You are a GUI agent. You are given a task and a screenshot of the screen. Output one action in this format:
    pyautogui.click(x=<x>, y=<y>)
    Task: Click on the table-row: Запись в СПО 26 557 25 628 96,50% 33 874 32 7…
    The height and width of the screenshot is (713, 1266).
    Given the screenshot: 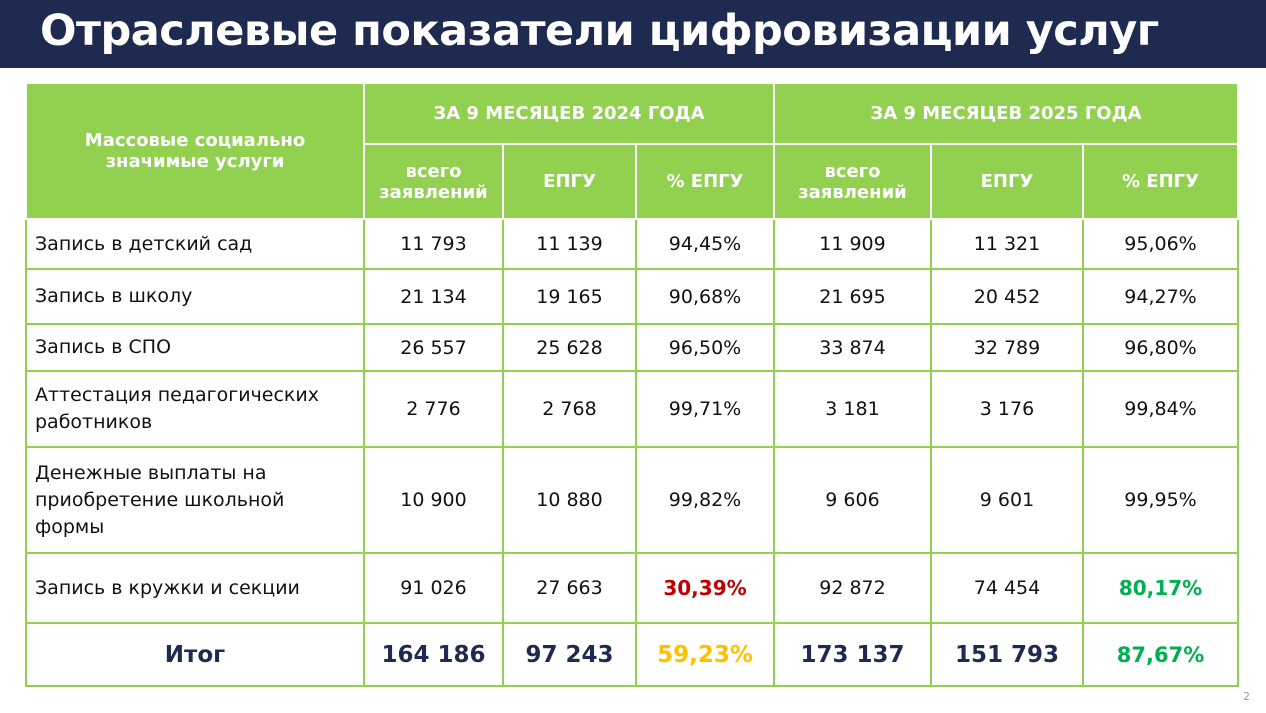 What is the action you would take?
    pyautogui.click(x=632, y=347)
    